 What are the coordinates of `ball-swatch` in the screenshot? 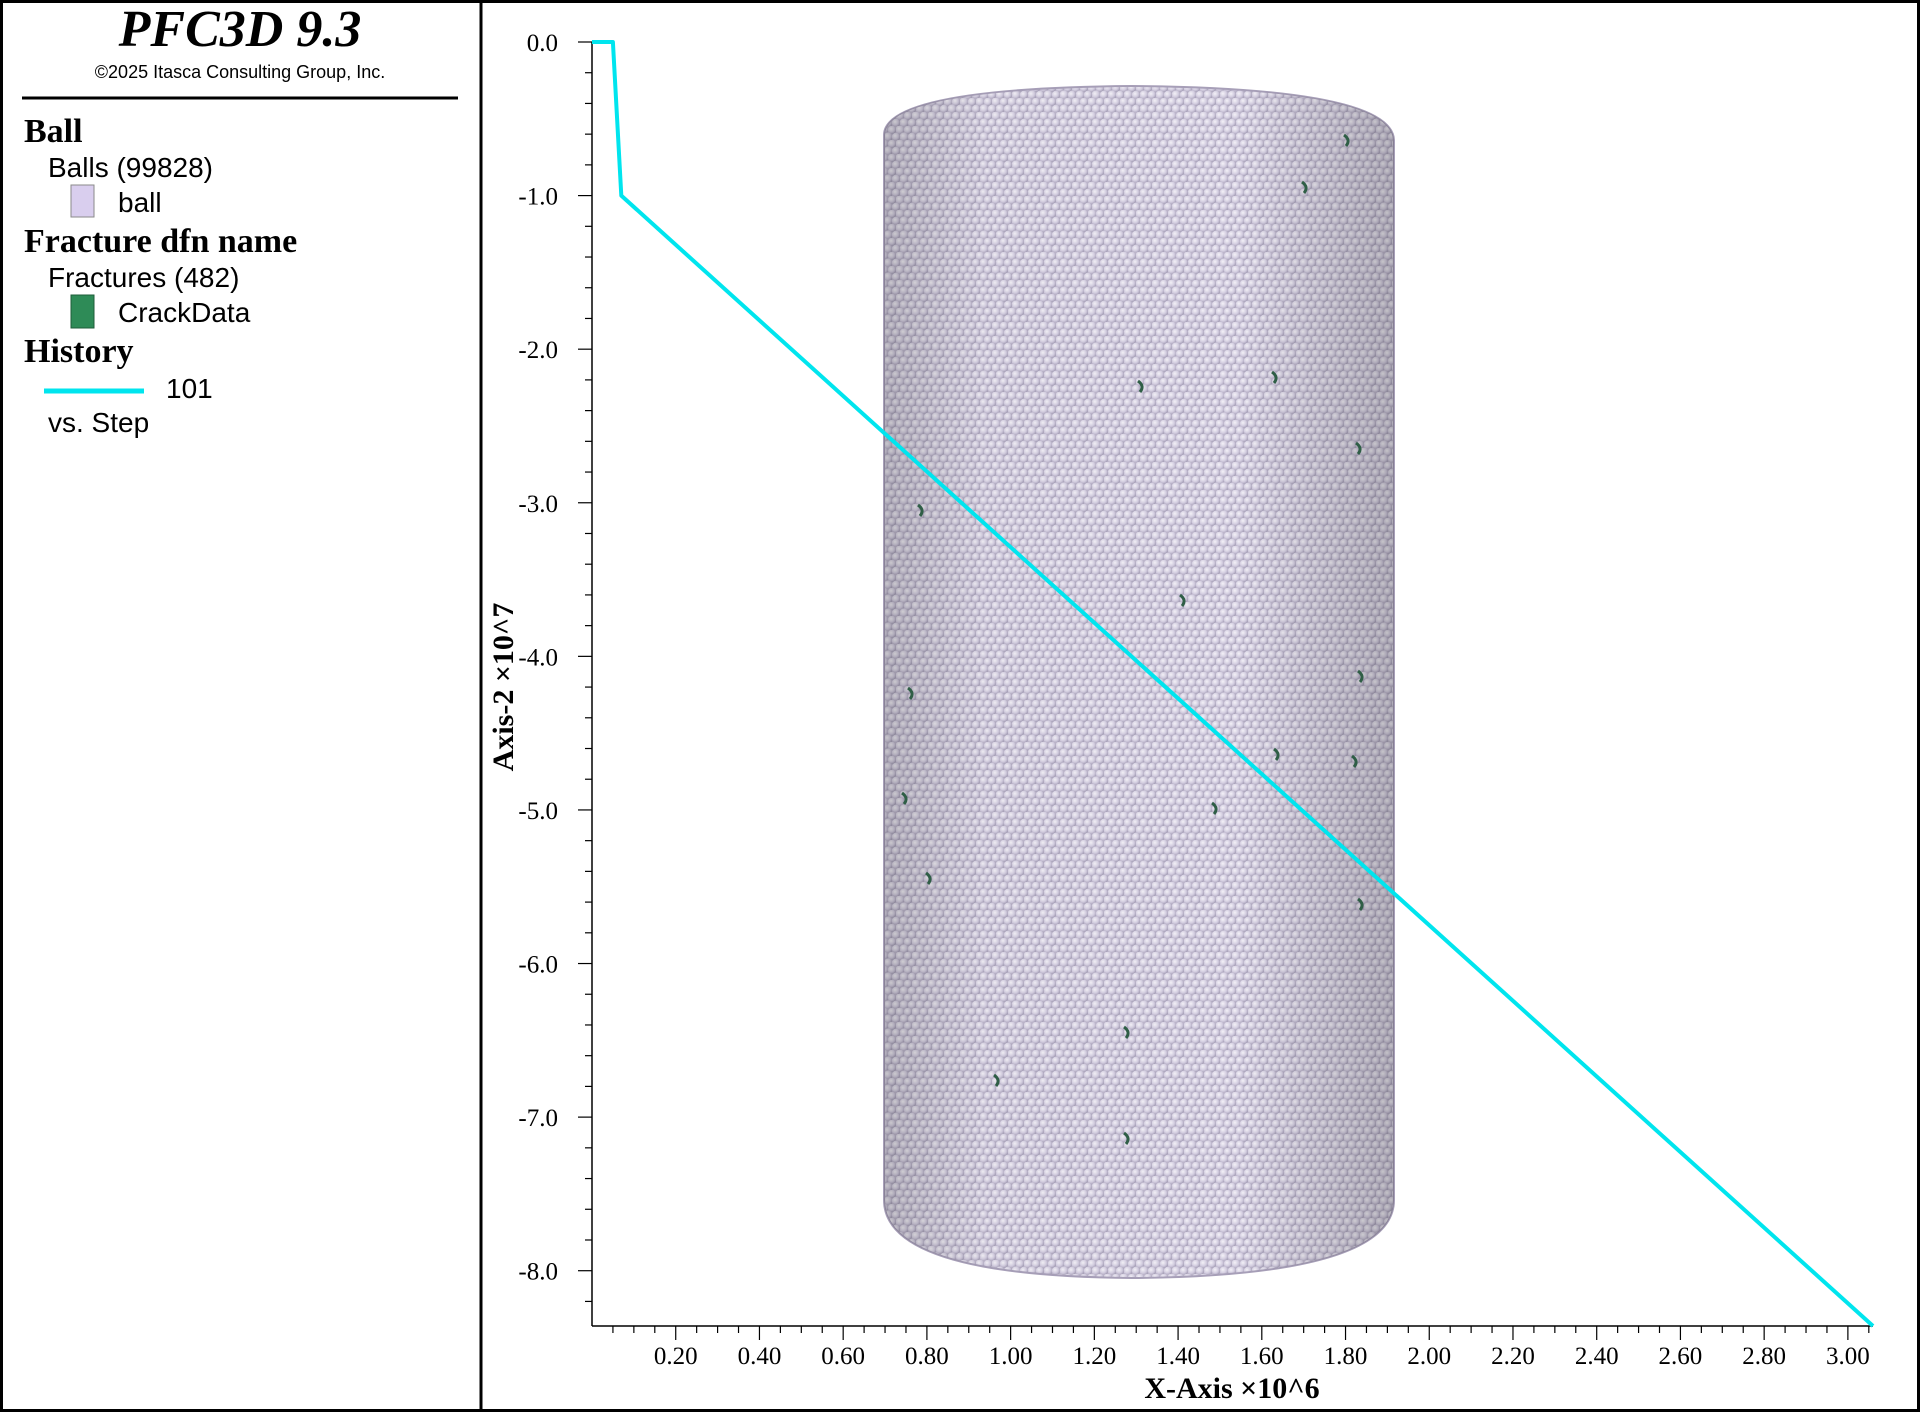 It's located at (82, 201).